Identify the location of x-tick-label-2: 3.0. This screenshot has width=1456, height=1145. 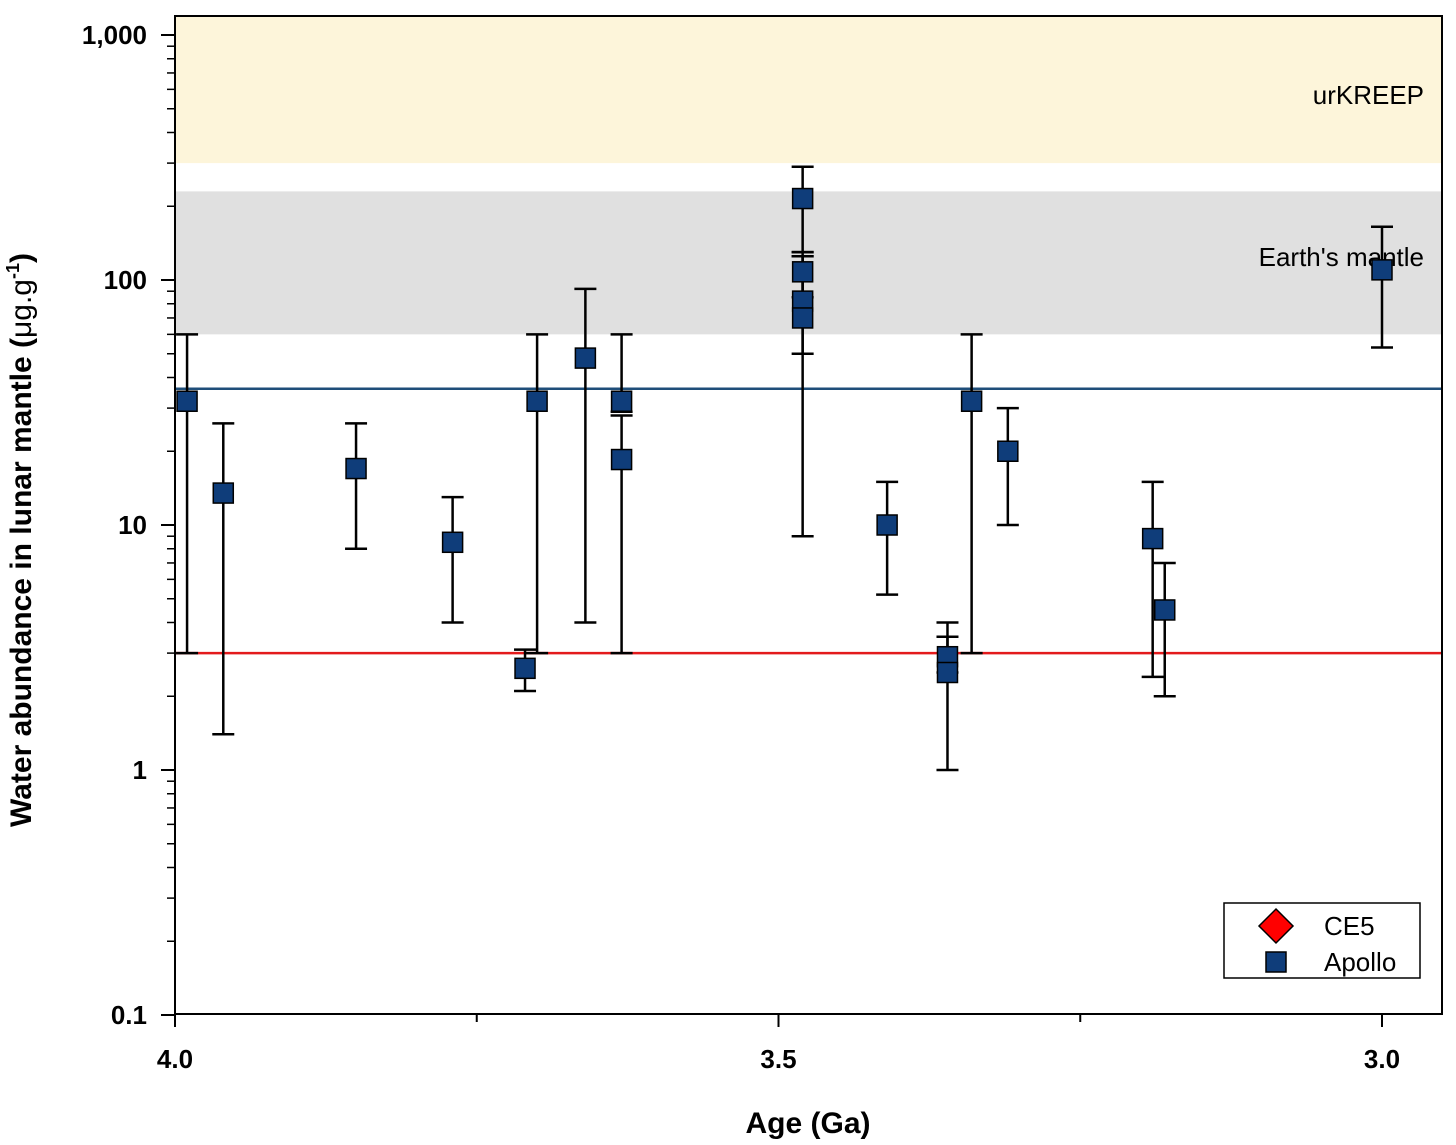
(1382, 1059).